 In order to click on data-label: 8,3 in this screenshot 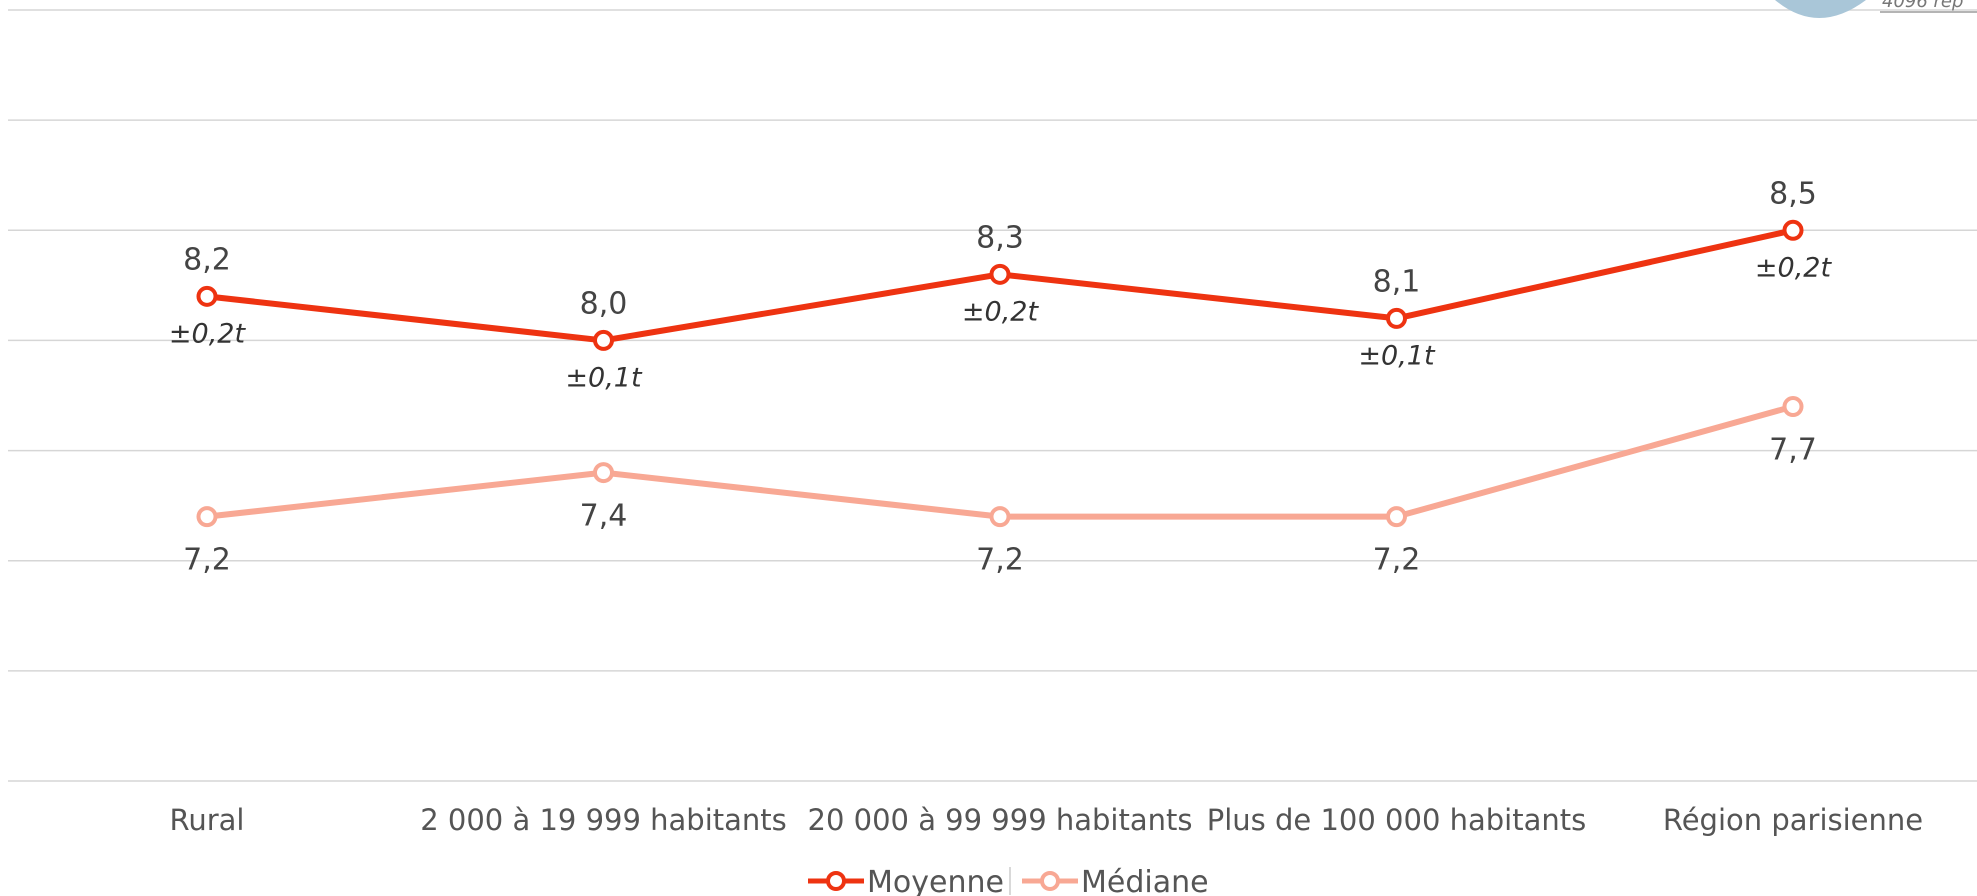, I will do `click(1000, 237)`.